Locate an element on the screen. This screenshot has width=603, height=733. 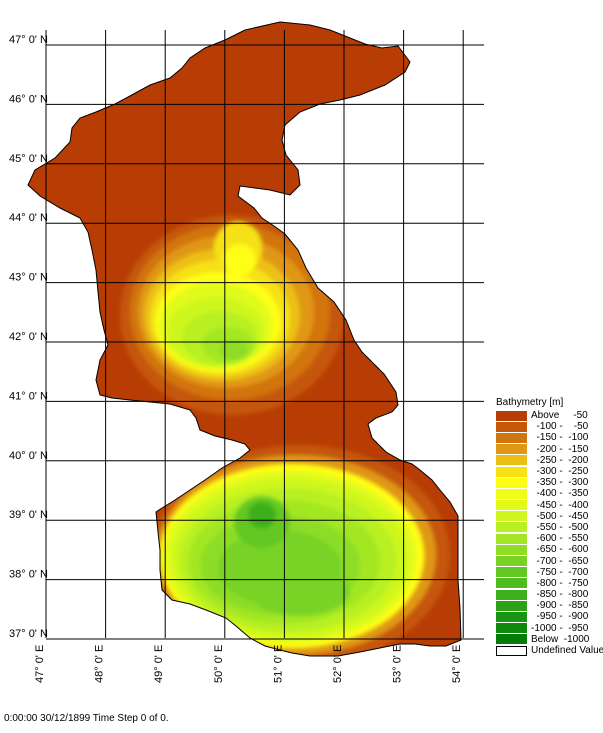
legend-label: -950 - -900 is located at coordinates (560, 617).